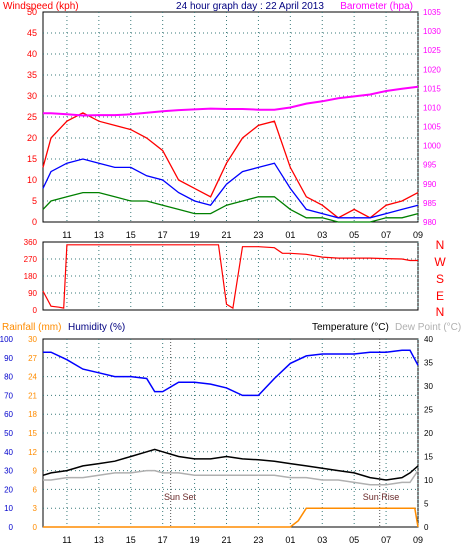  Describe the element at coordinates (32, 138) in the screenshot. I see `wind-left-tick-4: 20` at that location.